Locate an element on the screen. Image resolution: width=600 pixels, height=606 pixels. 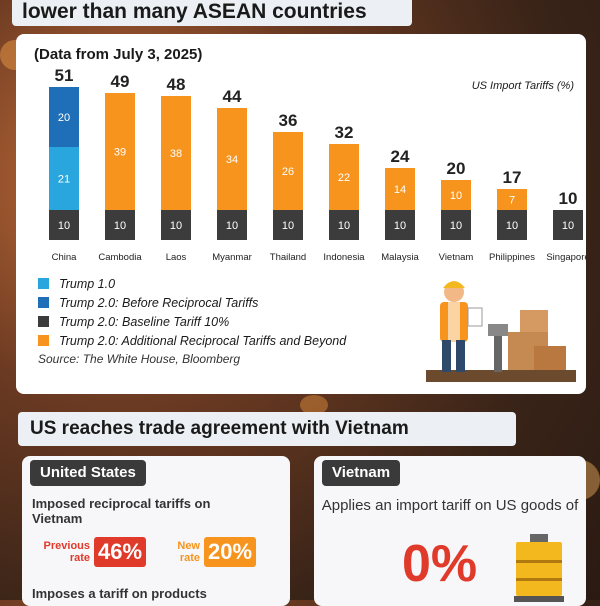
segment-label: 34 is located at coordinates (232, 160).